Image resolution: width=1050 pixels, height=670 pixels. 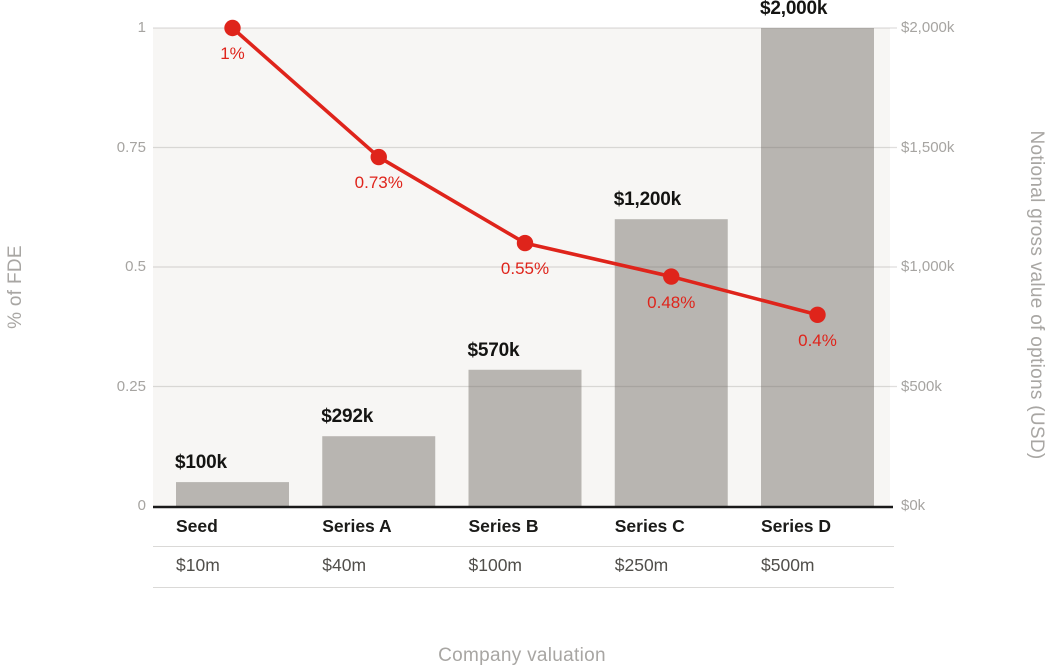 I want to click on x-axis-title: Company valuation, so click(x=522, y=655).